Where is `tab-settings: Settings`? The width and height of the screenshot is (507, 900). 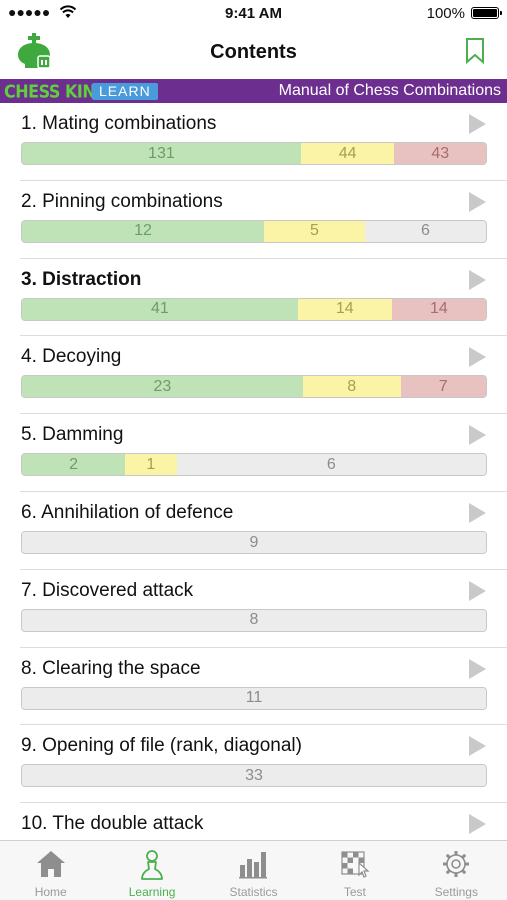
tab-settings: Settings is located at coordinates (456, 870).